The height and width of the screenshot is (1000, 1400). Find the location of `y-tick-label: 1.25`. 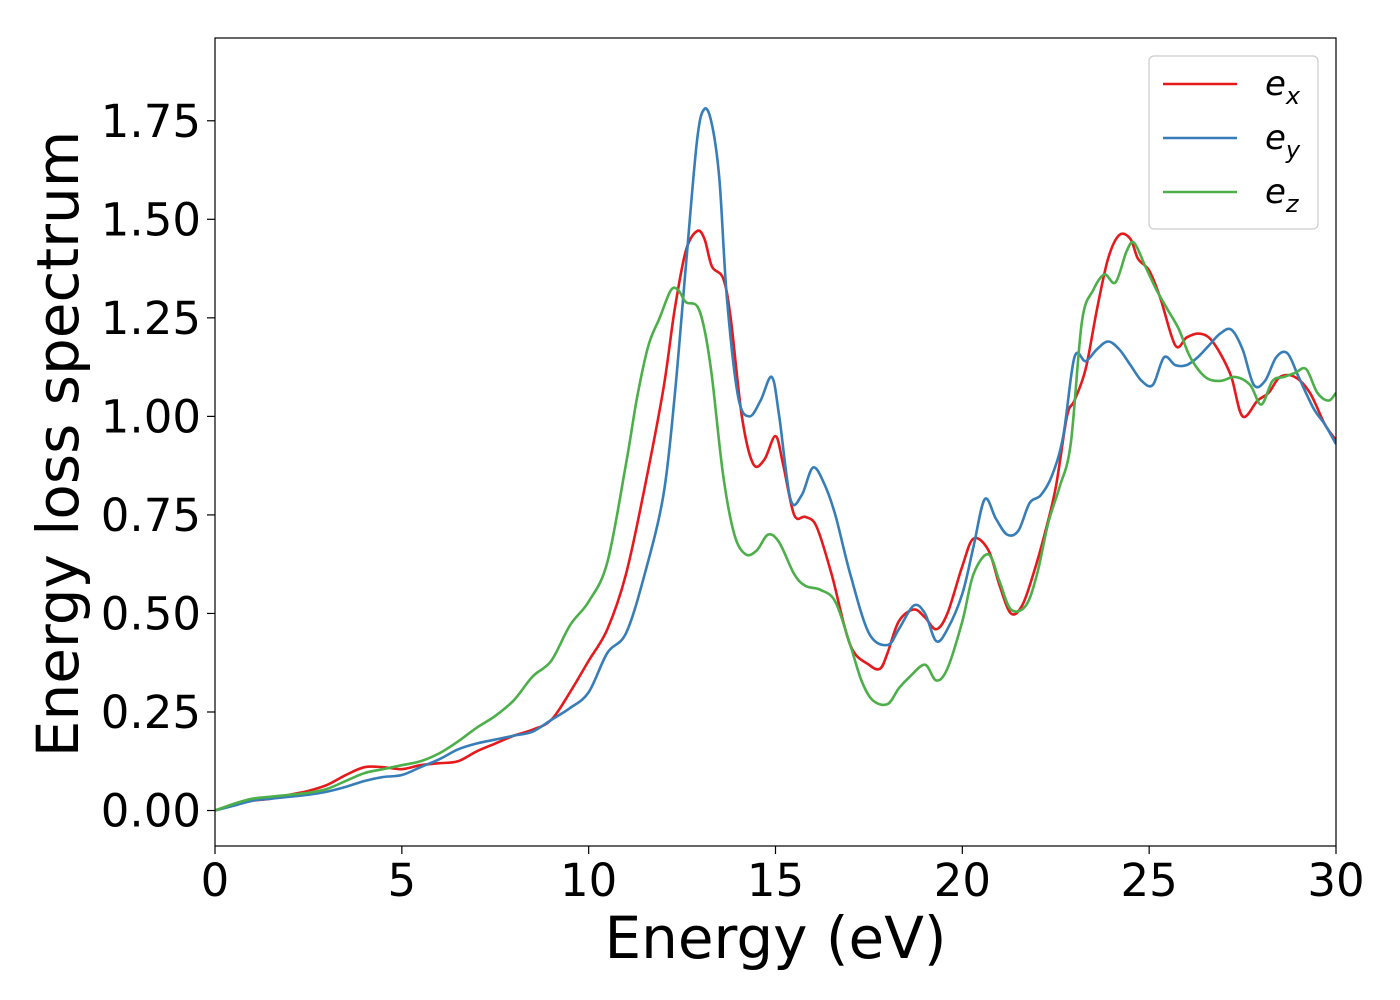

y-tick-label: 1.25 is located at coordinates (151, 318).